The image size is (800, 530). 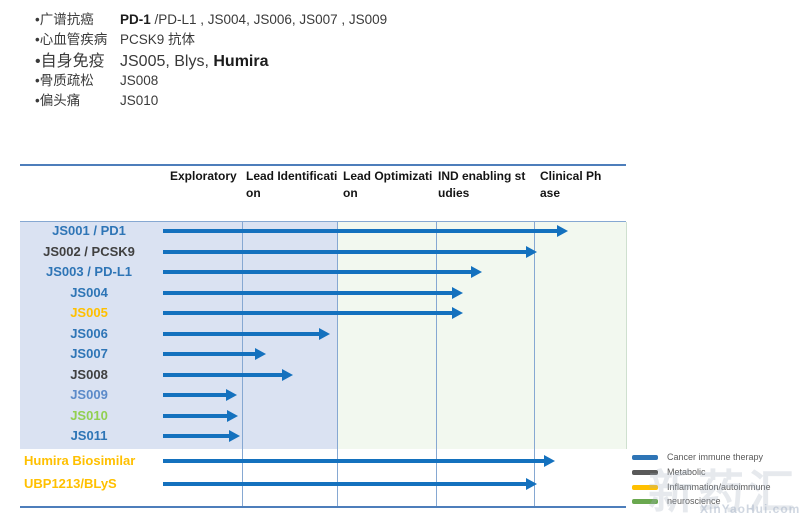 I want to click on legend-item: Cancer immune therapy, so click(x=697, y=457).